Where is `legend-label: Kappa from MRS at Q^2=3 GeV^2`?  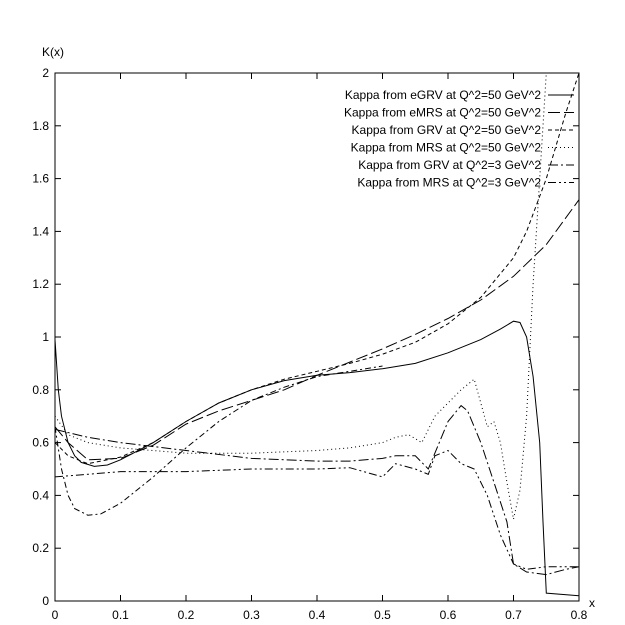
legend-label: Kappa from MRS at Q^2=3 GeV^2 is located at coordinates (449, 183).